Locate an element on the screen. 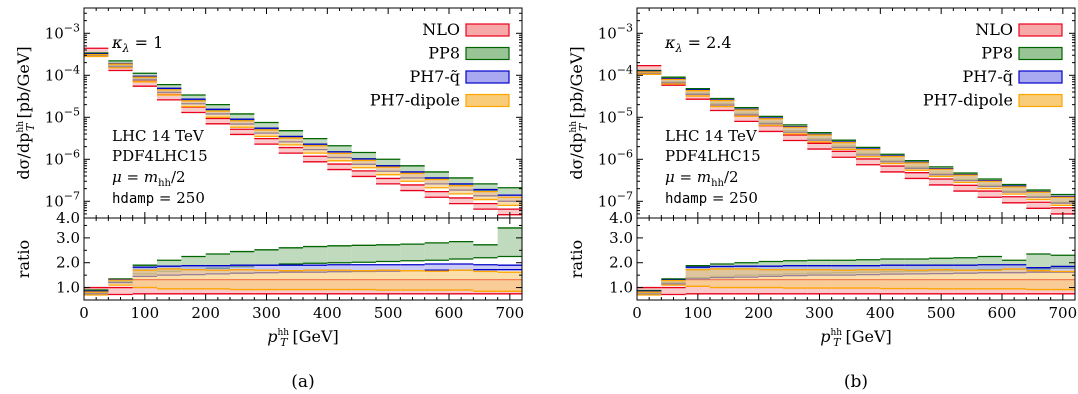 Image resolution: width=1078 pixels, height=394 pixels. kappa-sub: λ is located at coordinates (126, 48).